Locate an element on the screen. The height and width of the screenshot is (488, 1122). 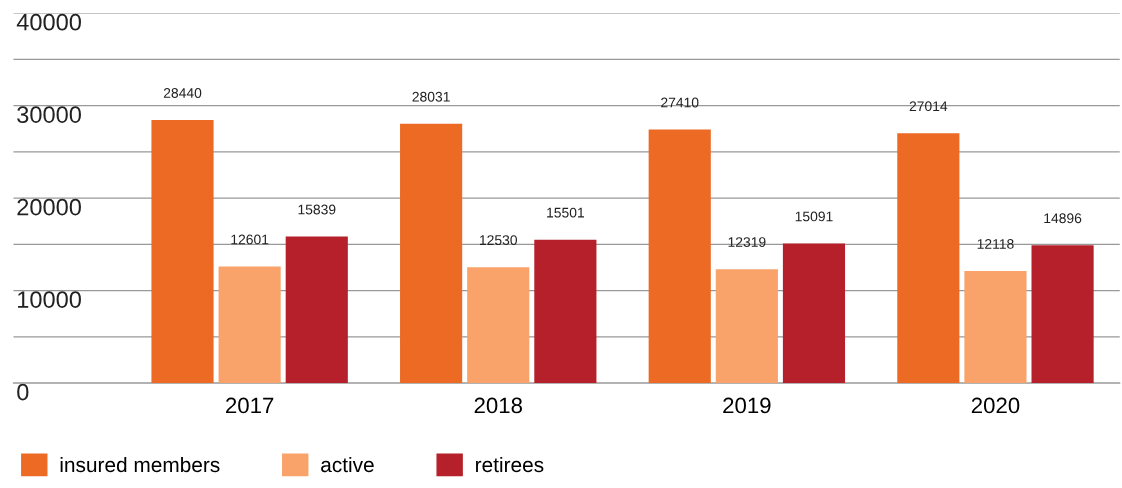
x-tick-label: 2020 is located at coordinates (995, 405).